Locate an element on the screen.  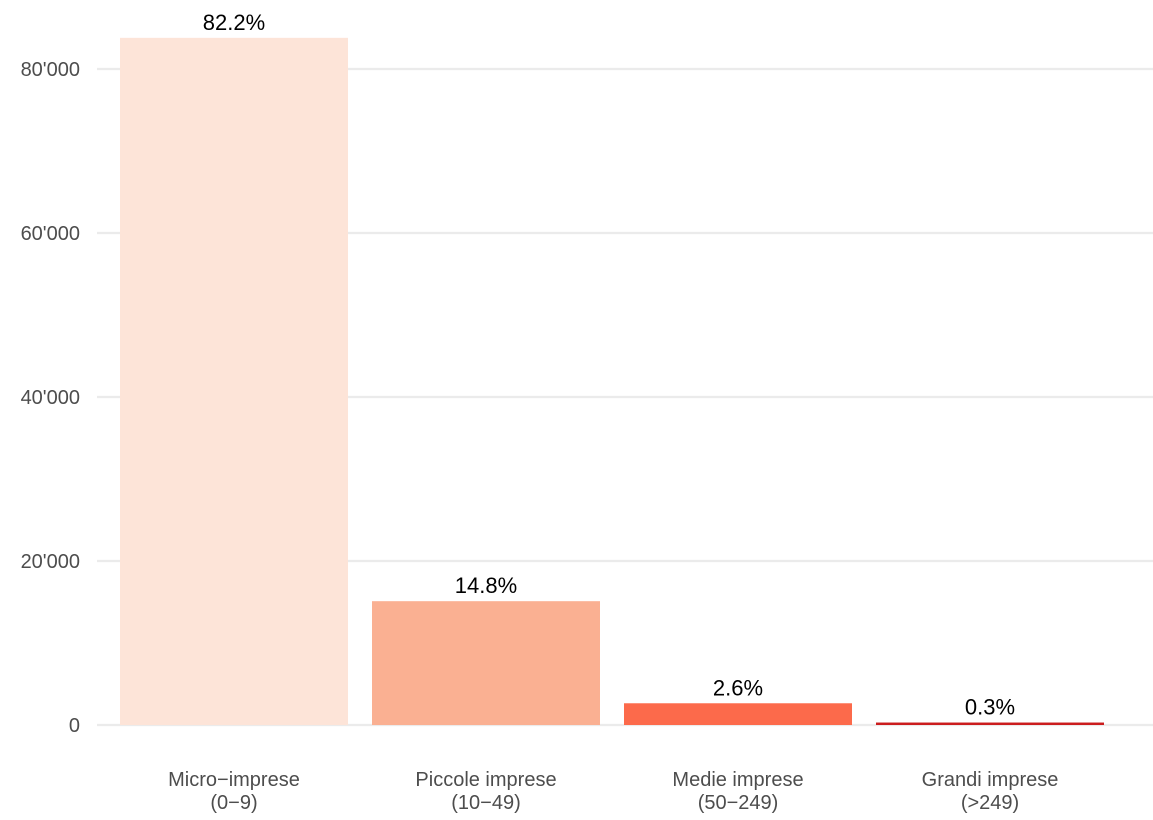
x-tick-label: Micro−imprese is located at coordinates (234, 780).